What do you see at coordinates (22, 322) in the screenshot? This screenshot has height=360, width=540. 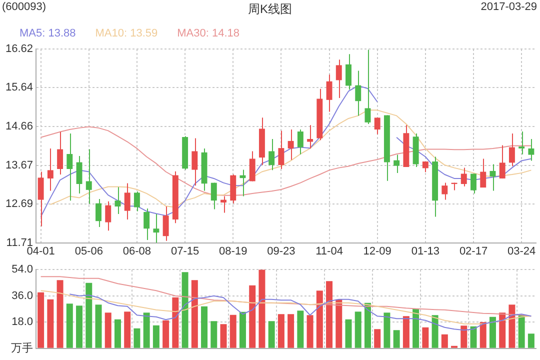 I see `y-tick-label: 18.0` at bounding box center [22, 322].